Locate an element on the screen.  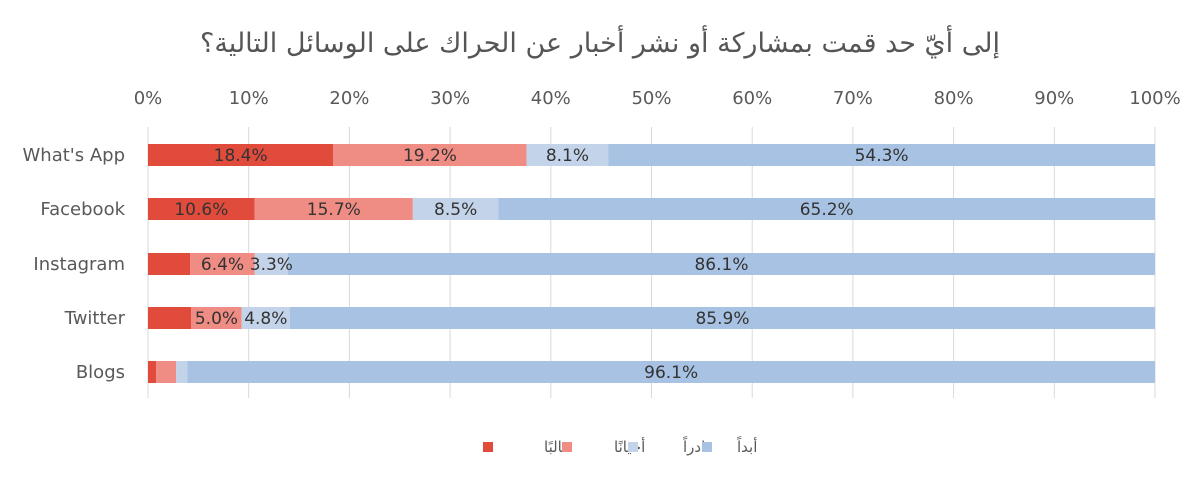
data-label: 10.6% is located at coordinates (201, 210).